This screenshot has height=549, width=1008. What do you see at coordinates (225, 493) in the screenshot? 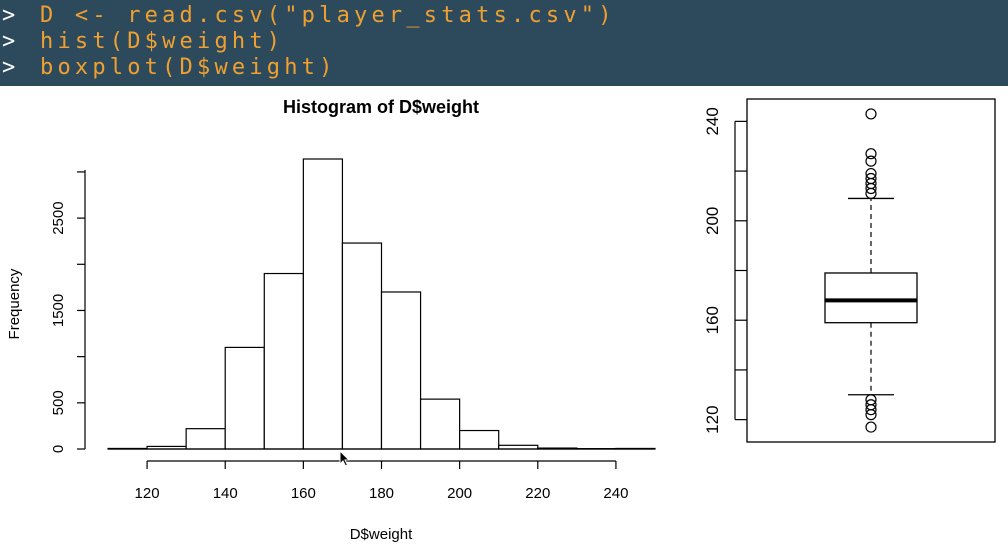
I see `histogram-x-tick-label: 140` at bounding box center [225, 493].